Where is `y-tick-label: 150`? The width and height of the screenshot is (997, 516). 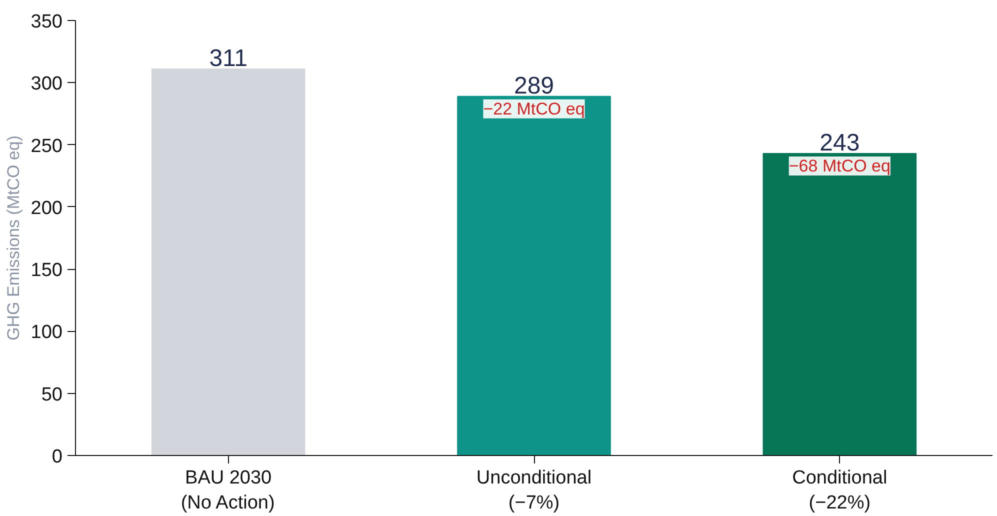 y-tick-label: 150 is located at coordinates (46, 271).